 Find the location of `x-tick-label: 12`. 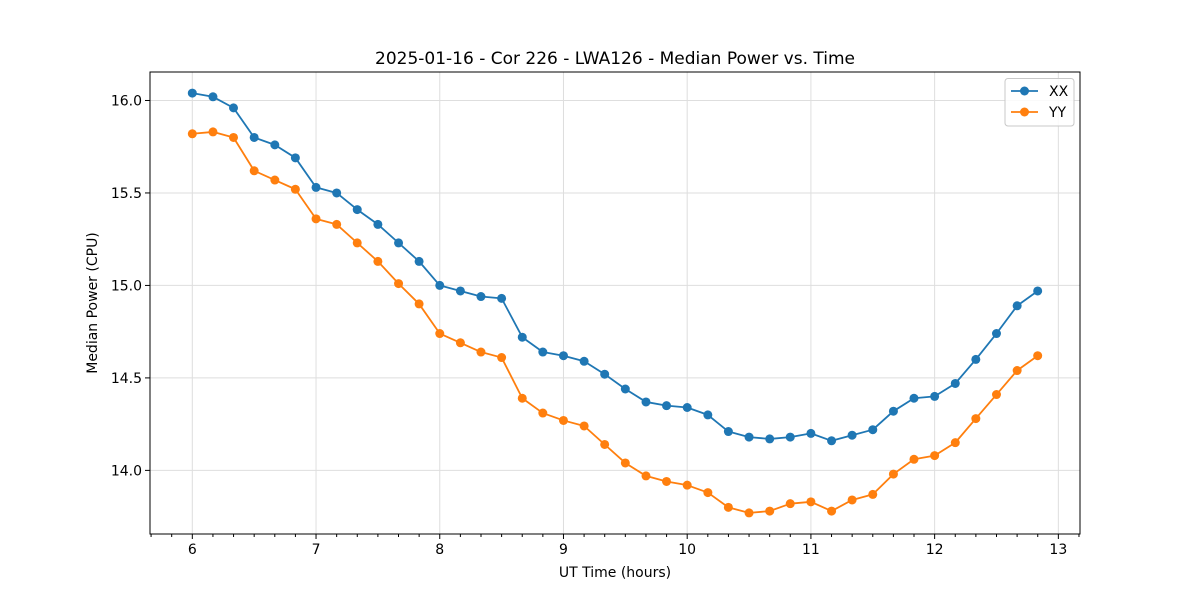

x-tick-label: 12 is located at coordinates (935, 550).